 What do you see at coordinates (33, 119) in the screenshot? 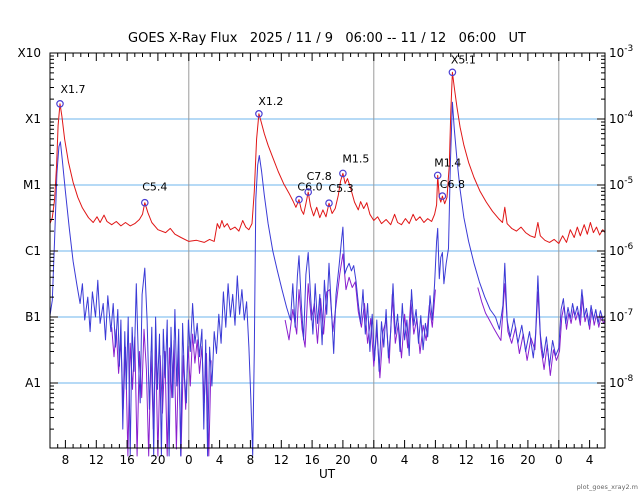
I see `y-class-label-X1: X1` at bounding box center [33, 119].